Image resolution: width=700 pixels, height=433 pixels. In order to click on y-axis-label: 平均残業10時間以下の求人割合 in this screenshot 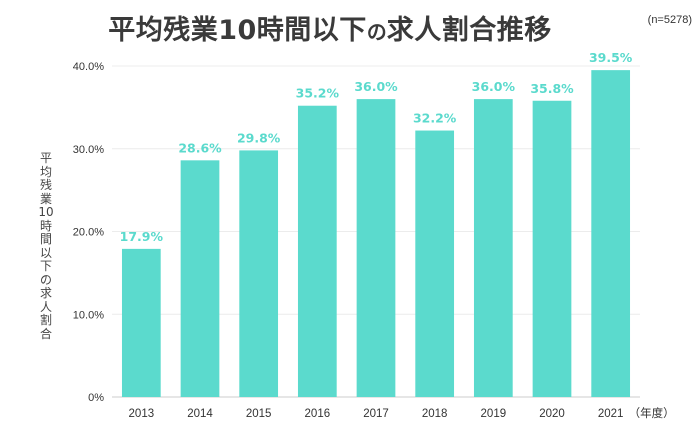, I will do `click(46, 246)`.